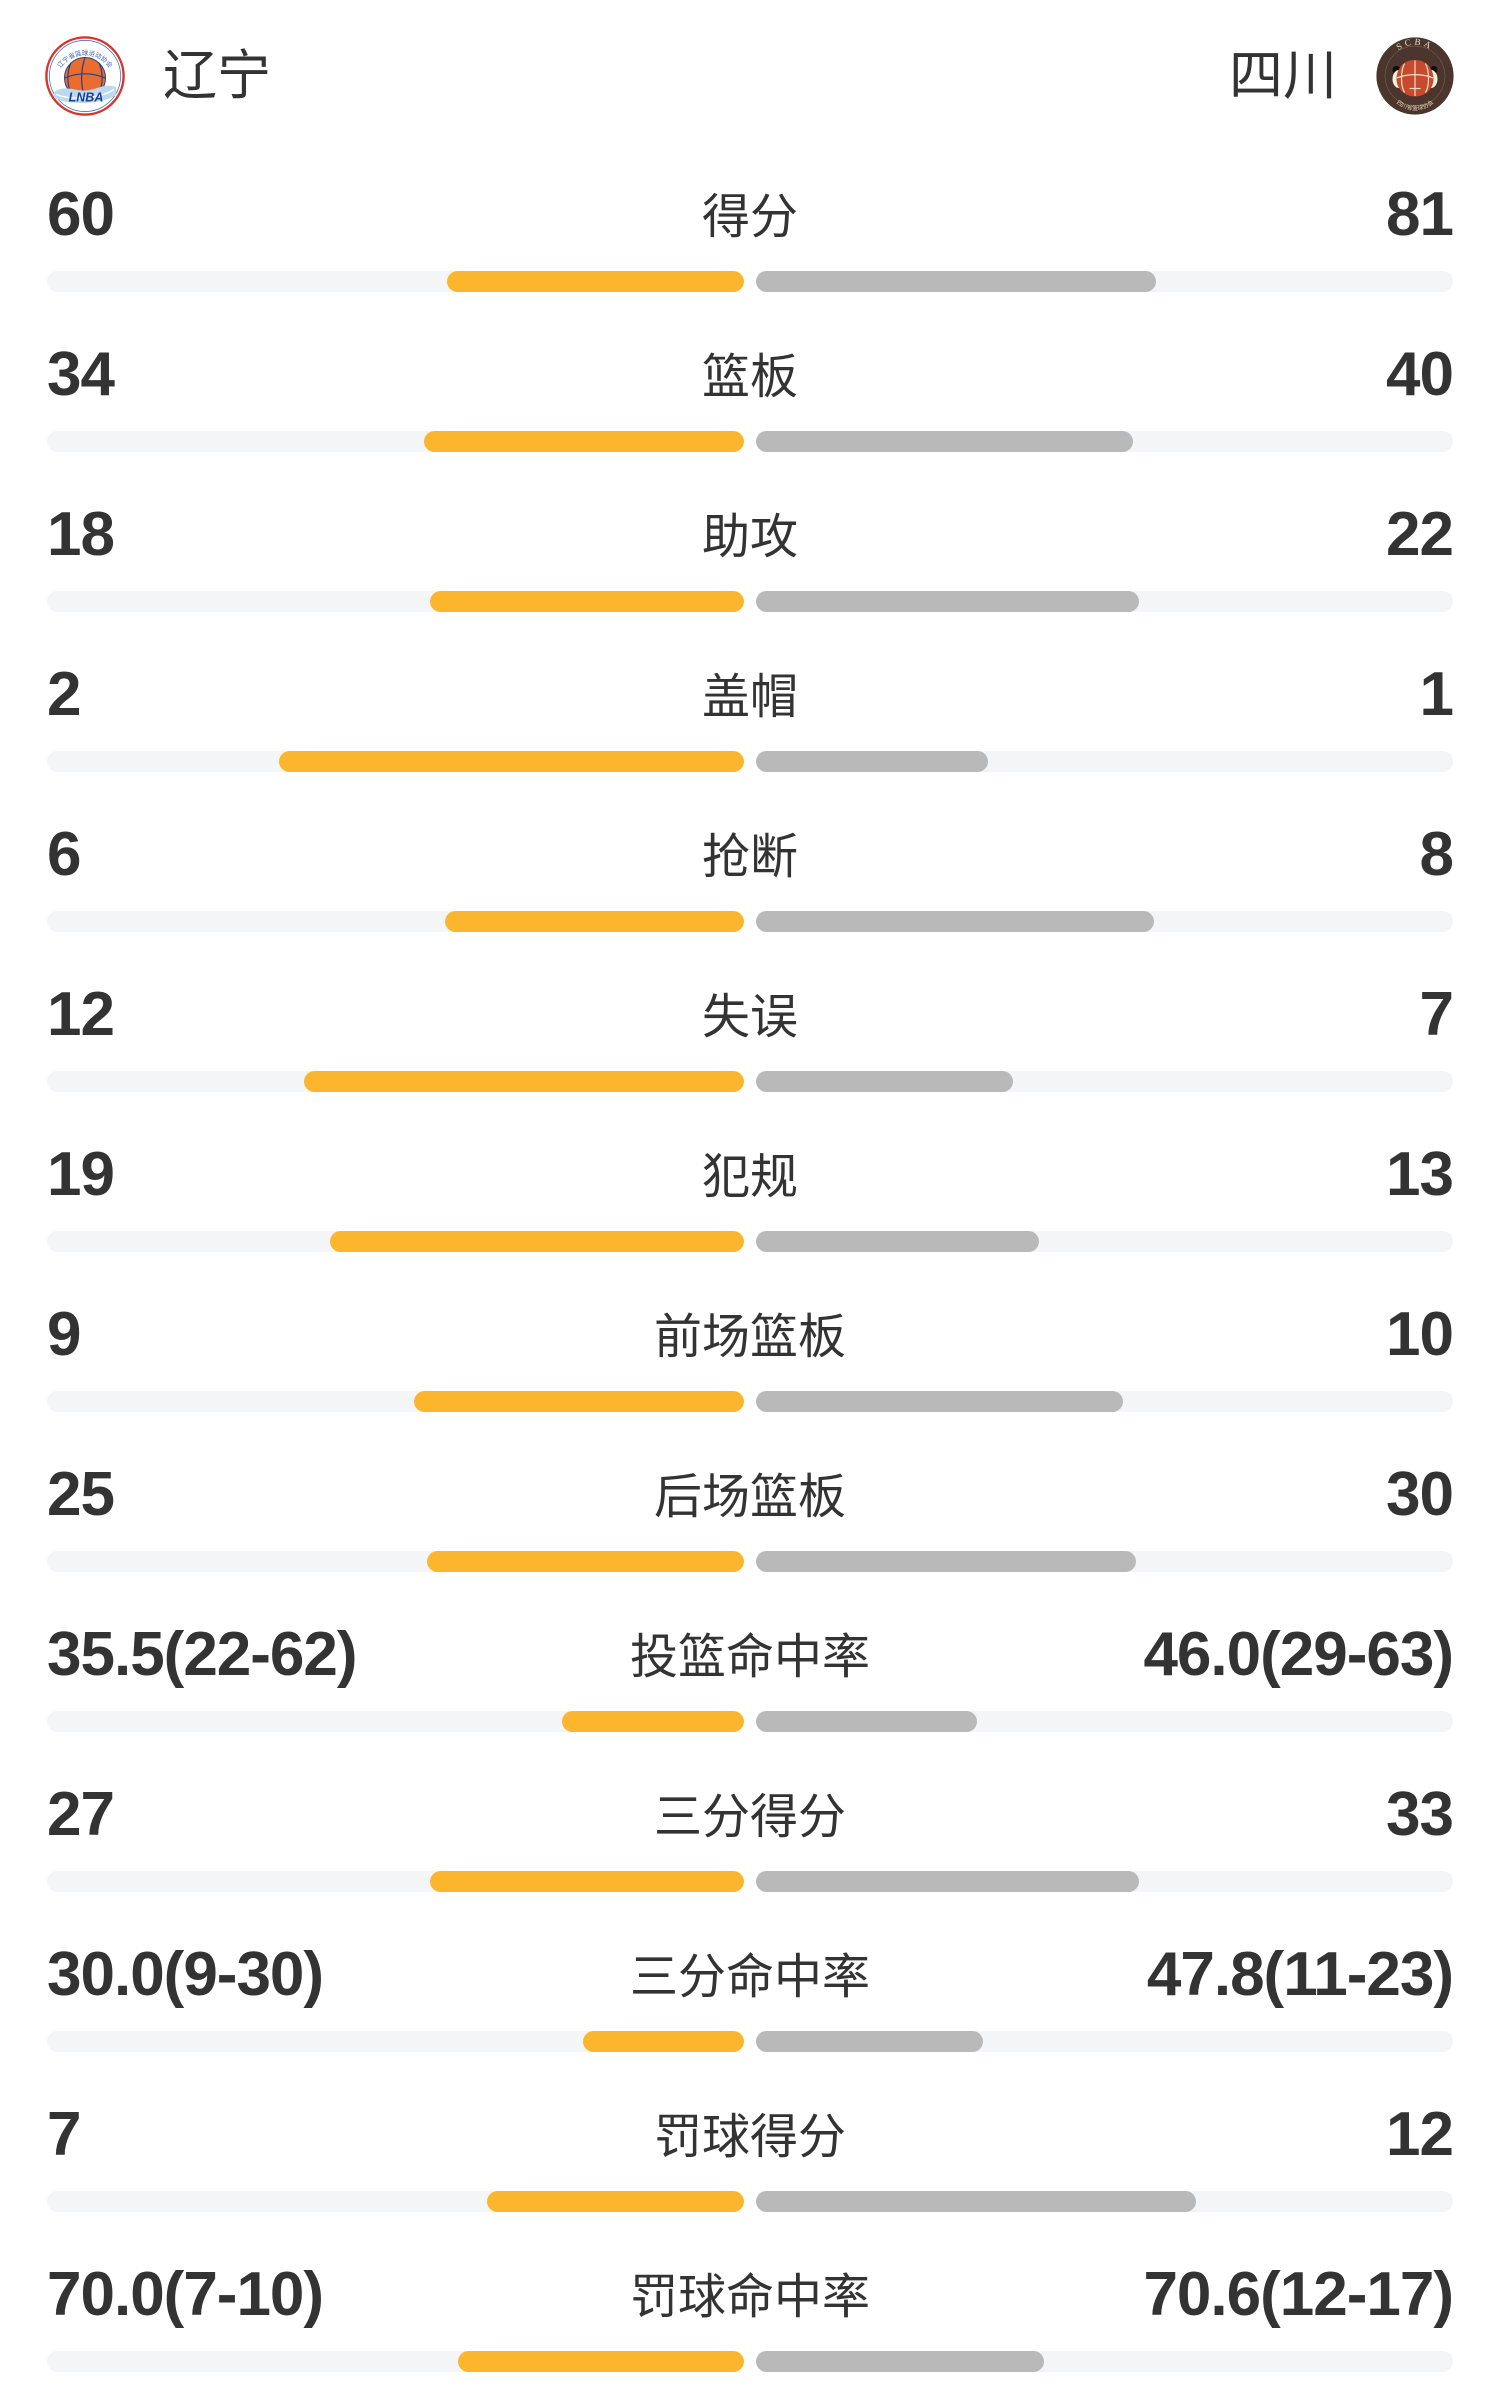 The width and height of the screenshot is (1500, 2400). Describe the element at coordinates (1436, 694) in the screenshot. I see `stat-value-away: 1` at that location.